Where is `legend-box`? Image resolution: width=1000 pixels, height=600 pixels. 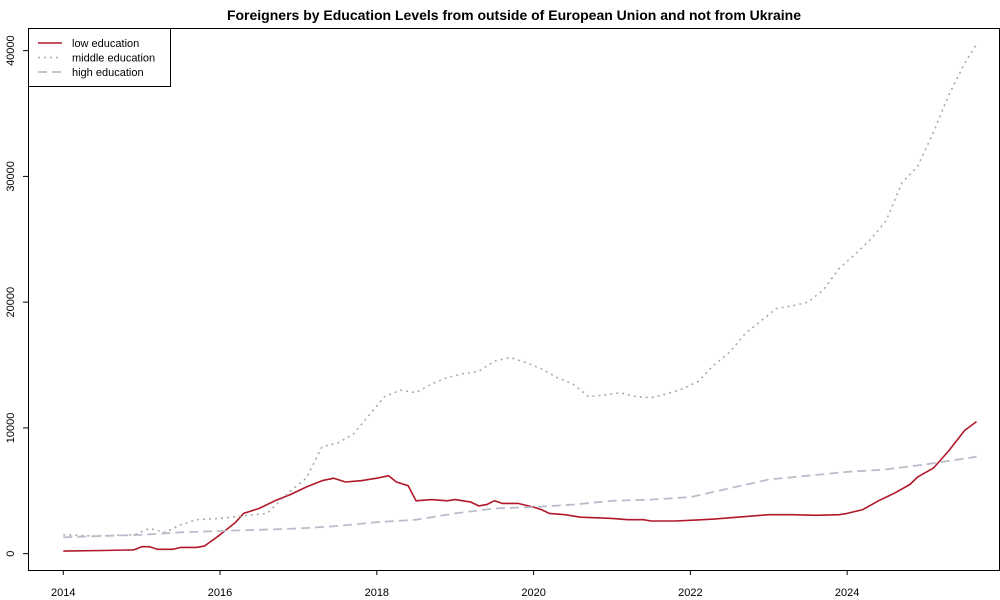 legend-box is located at coordinates (99, 57).